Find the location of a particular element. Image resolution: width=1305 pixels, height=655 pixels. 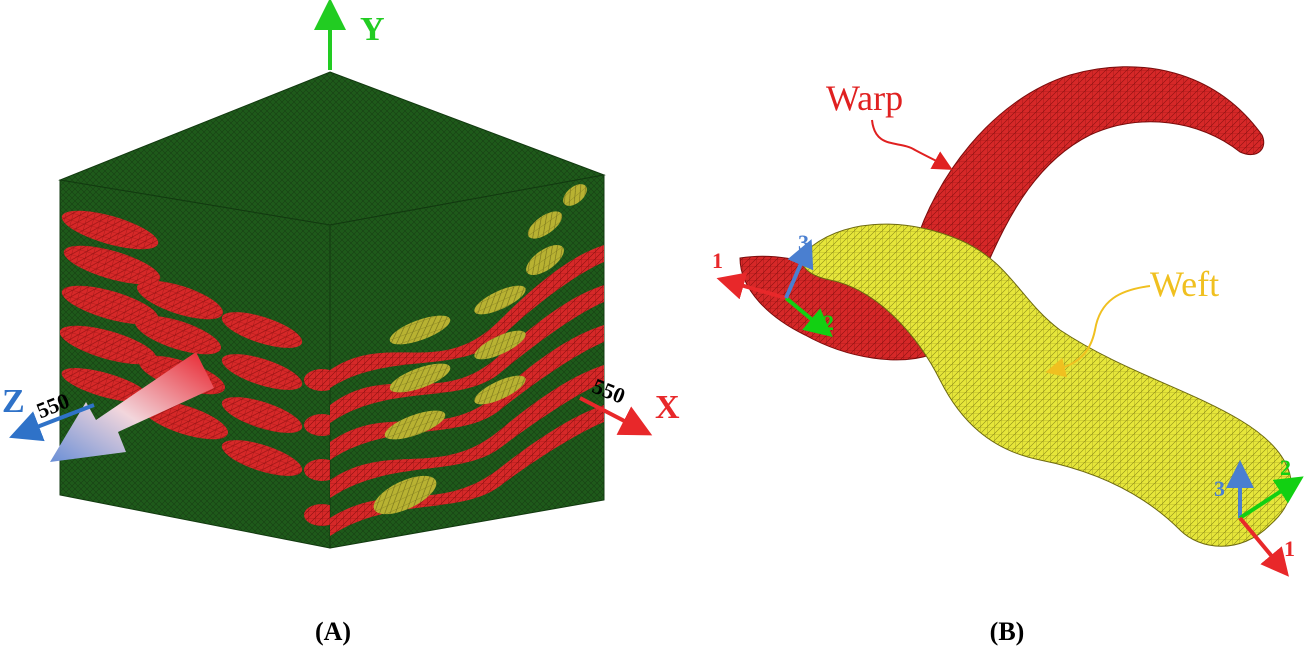

weft-leader is located at coordinates (1098, 331).